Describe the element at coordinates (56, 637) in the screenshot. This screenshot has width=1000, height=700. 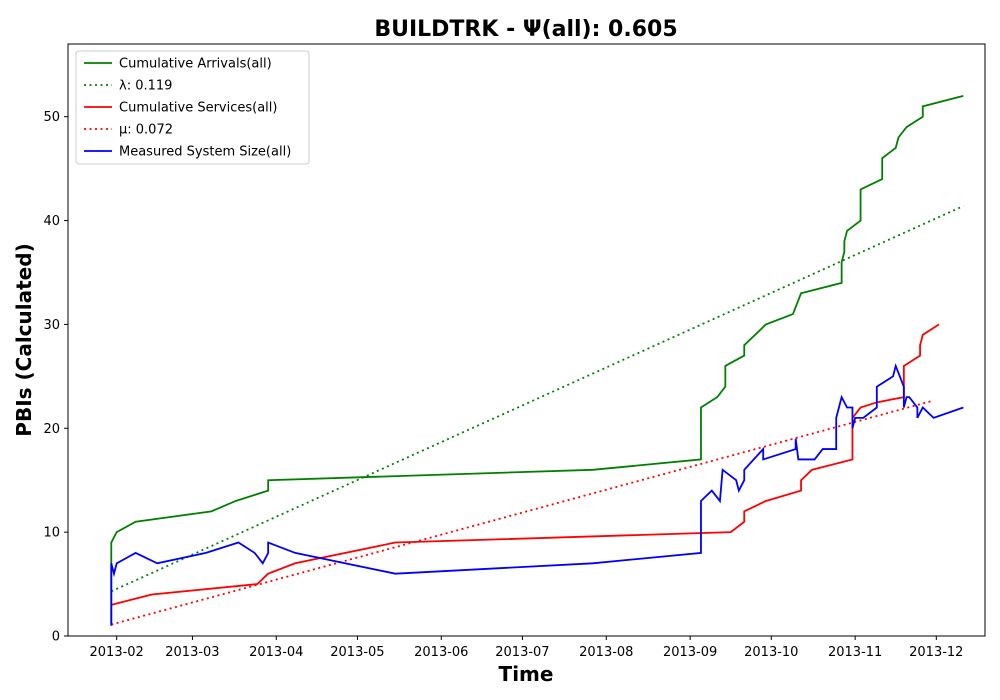
I see `y-tick-label: 0` at that location.